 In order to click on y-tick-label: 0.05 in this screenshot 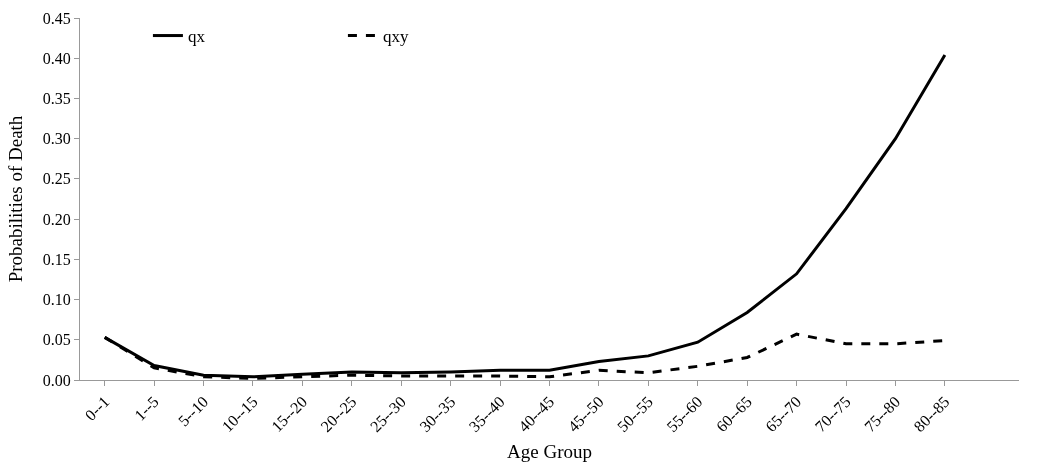, I will do `click(56, 340)`.